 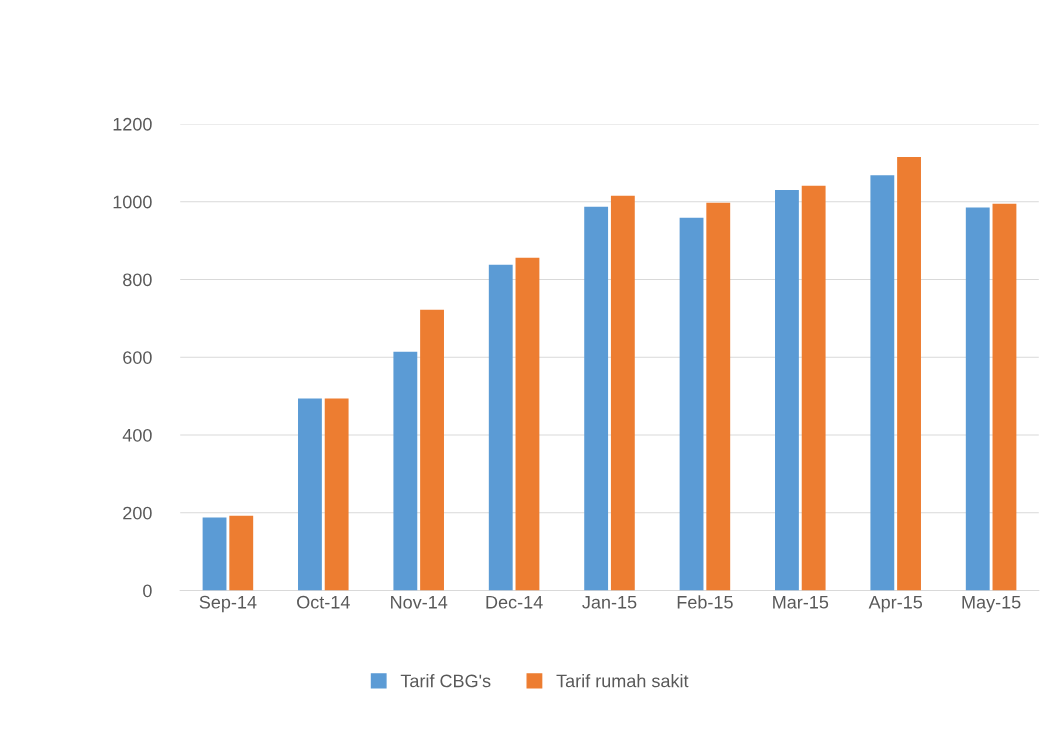 I want to click on x-tick-label: Feb-15, so click(x=705, y=602).